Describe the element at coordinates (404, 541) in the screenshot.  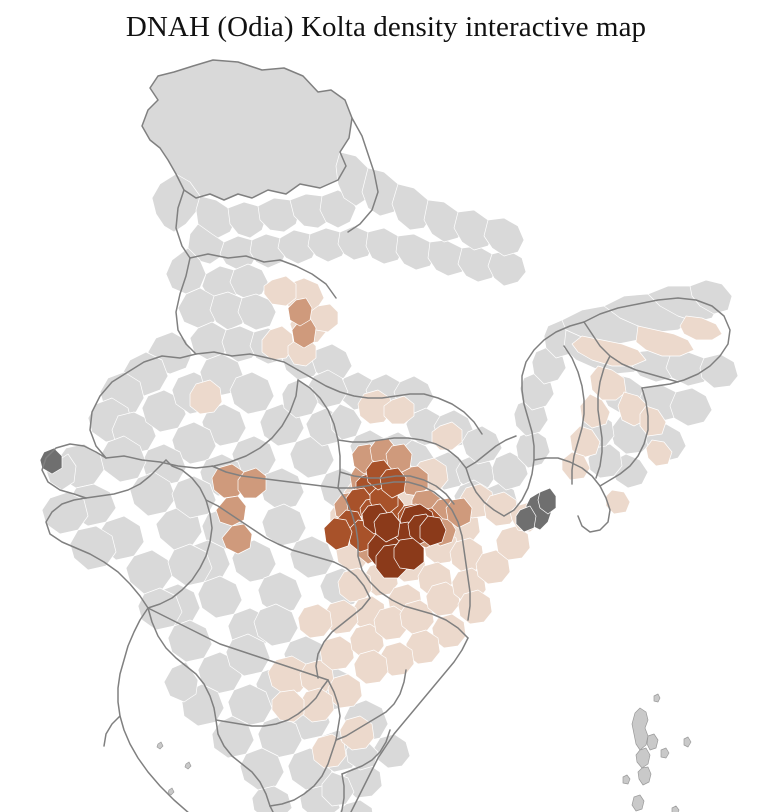
I see `district-layer-darkest` at that location.